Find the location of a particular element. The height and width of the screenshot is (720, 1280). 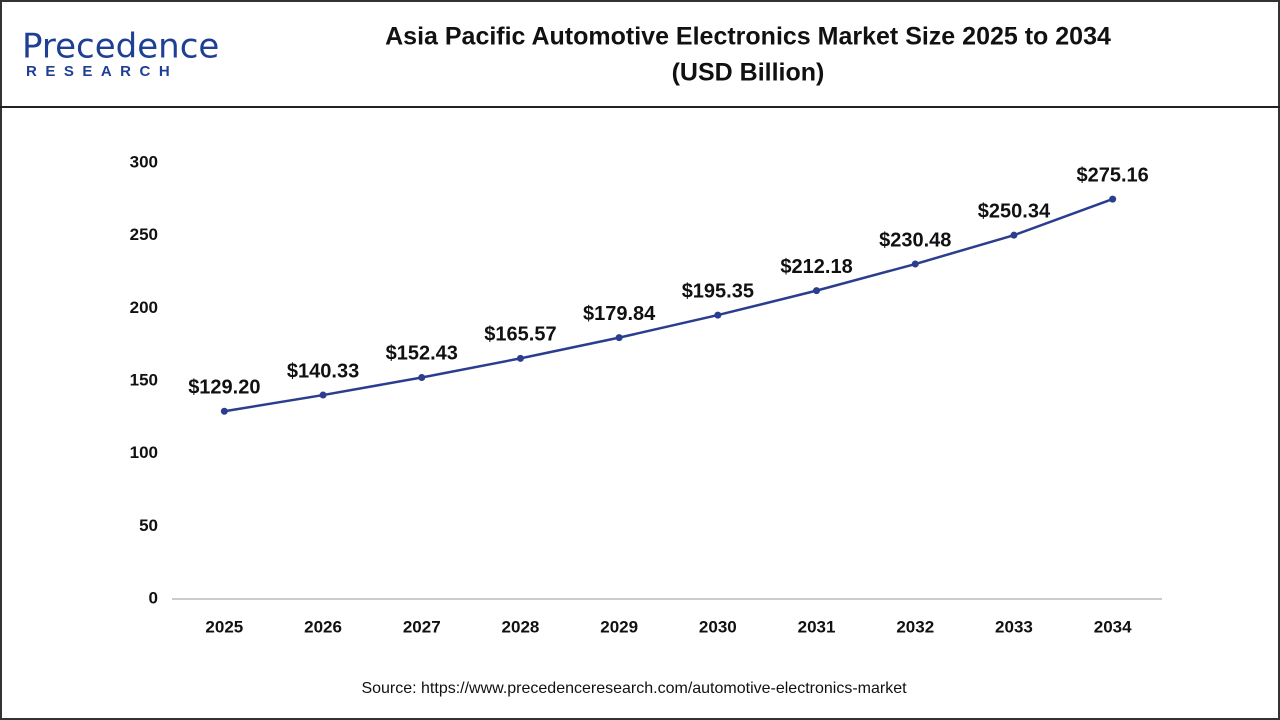

y-tick-label: 100 is located at coordinates (144, 452).